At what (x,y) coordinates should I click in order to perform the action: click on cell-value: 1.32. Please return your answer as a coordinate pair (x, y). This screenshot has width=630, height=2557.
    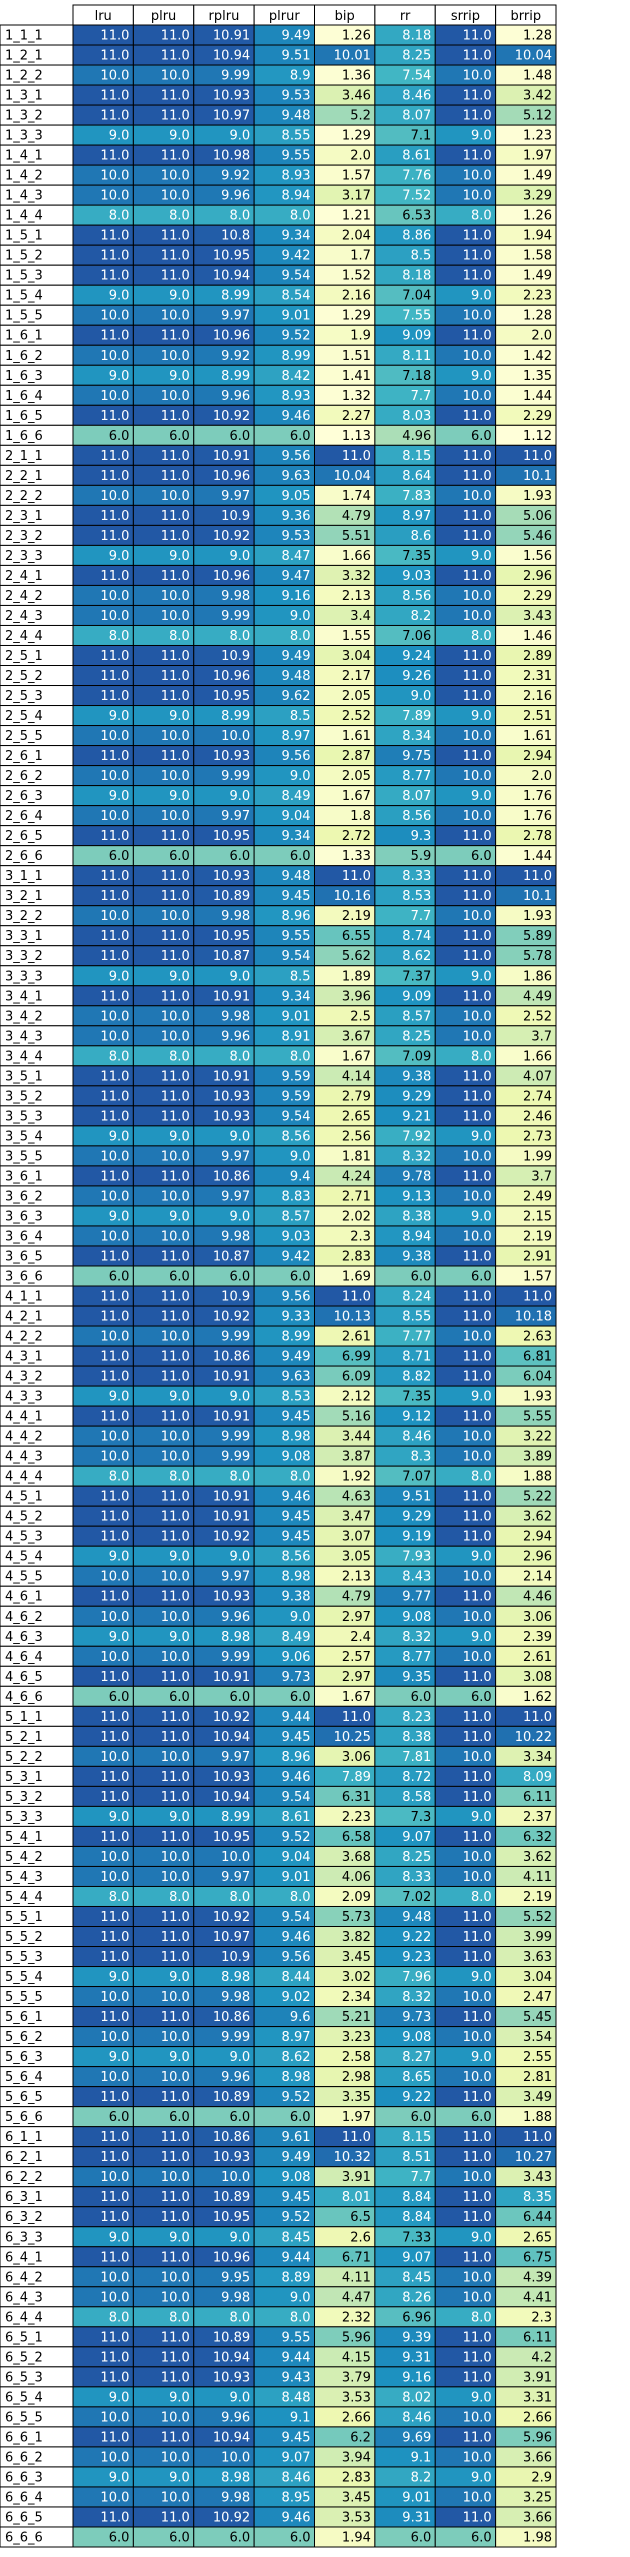
    Looking at the image, I should click on (356, 396).